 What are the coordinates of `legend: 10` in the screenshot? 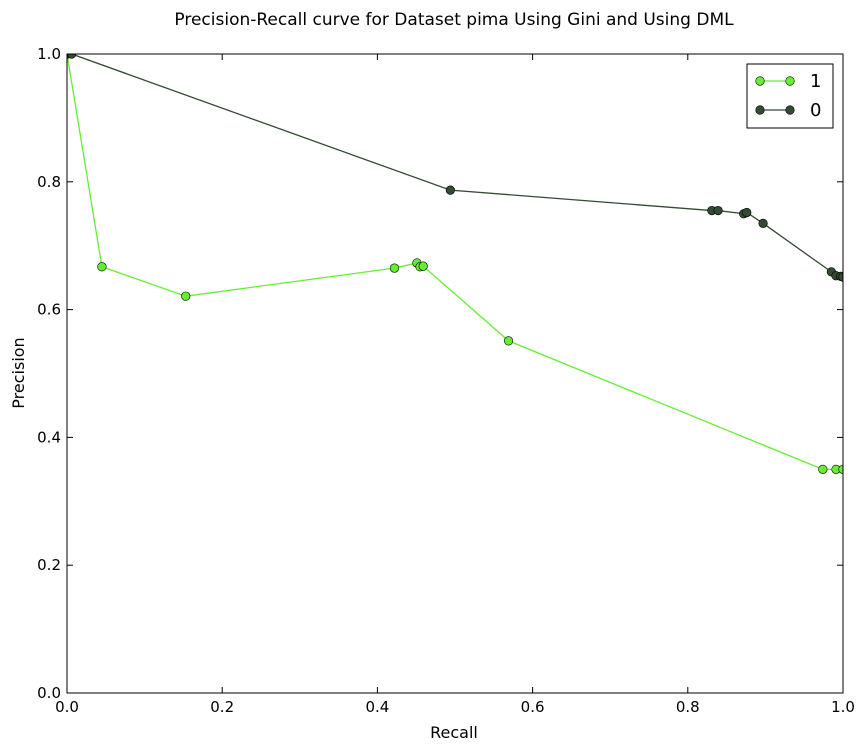 It's located at (790, 96).